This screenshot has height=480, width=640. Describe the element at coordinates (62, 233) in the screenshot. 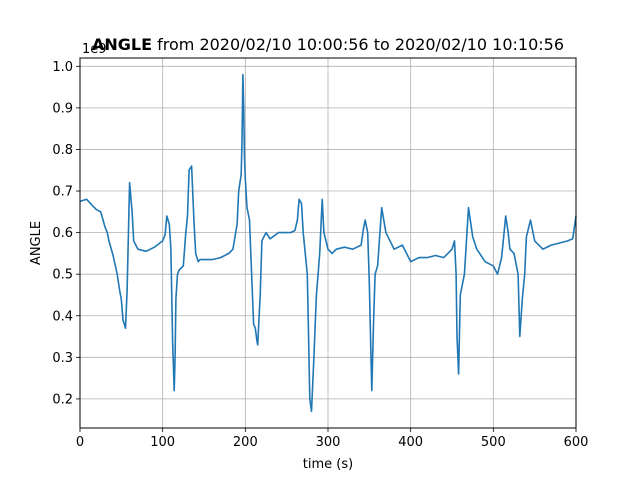

I see `y-tick-label: 0.6` at that location.